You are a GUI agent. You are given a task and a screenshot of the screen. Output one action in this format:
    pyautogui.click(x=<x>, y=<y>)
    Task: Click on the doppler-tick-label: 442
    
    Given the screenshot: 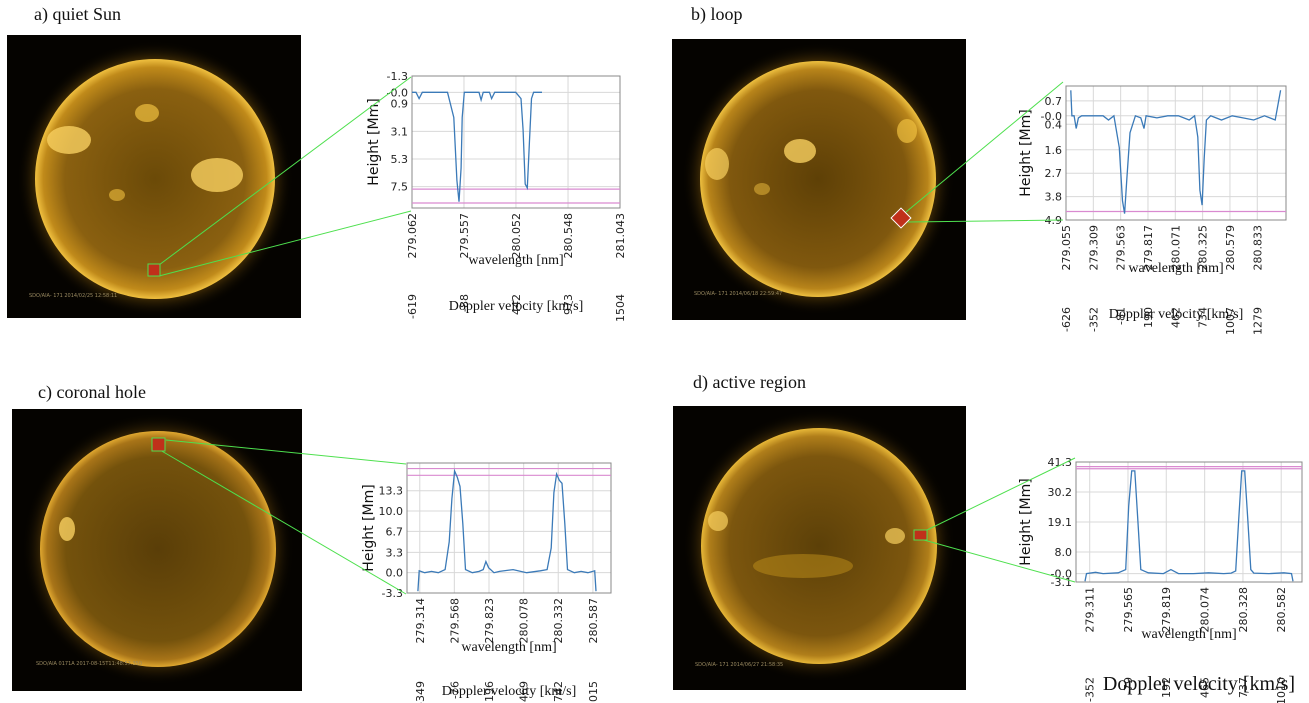 What is the action you would take?
    pyautogui.click(x=516, y=304)
    